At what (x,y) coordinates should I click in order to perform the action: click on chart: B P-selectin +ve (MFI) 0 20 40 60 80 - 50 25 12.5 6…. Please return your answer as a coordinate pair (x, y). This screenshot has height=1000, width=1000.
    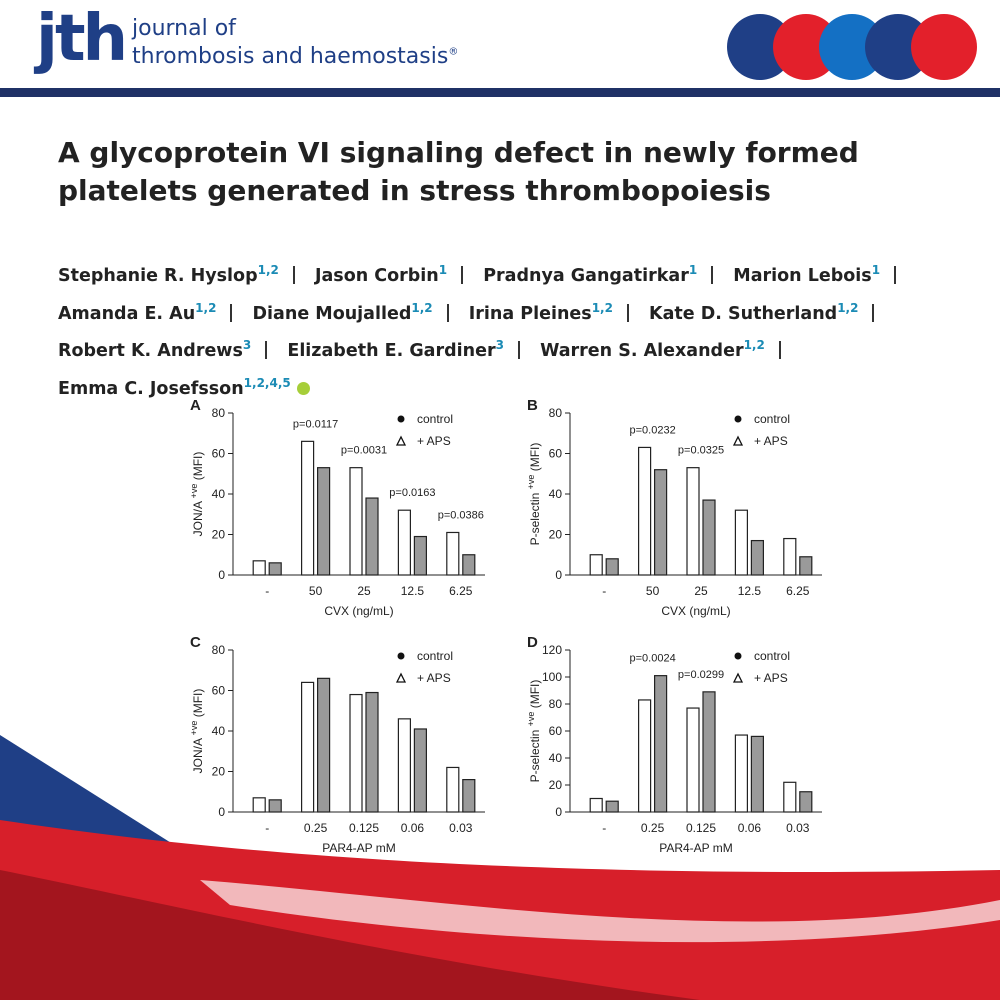
    Looking at the image, I should click on (674, 508).